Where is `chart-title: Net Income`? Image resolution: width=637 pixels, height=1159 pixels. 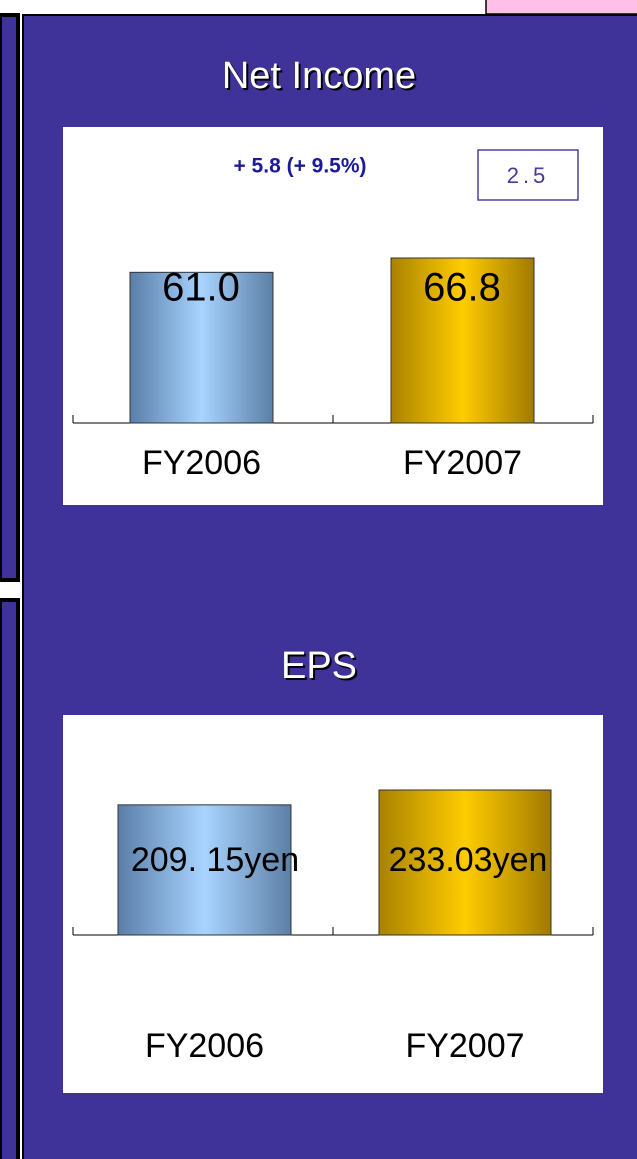 chart-title: Net Income is located at coordinates (319, 76).